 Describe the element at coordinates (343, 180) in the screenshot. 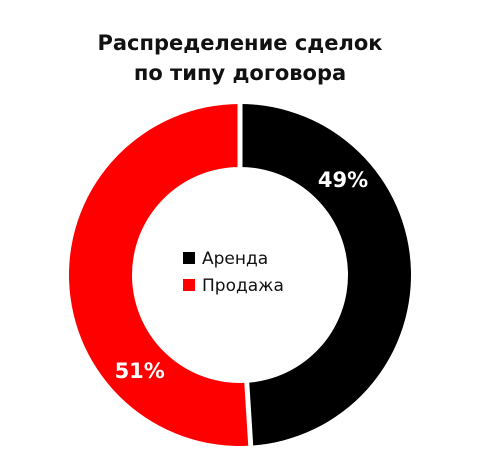

I see `value-label: 49%` at that location.